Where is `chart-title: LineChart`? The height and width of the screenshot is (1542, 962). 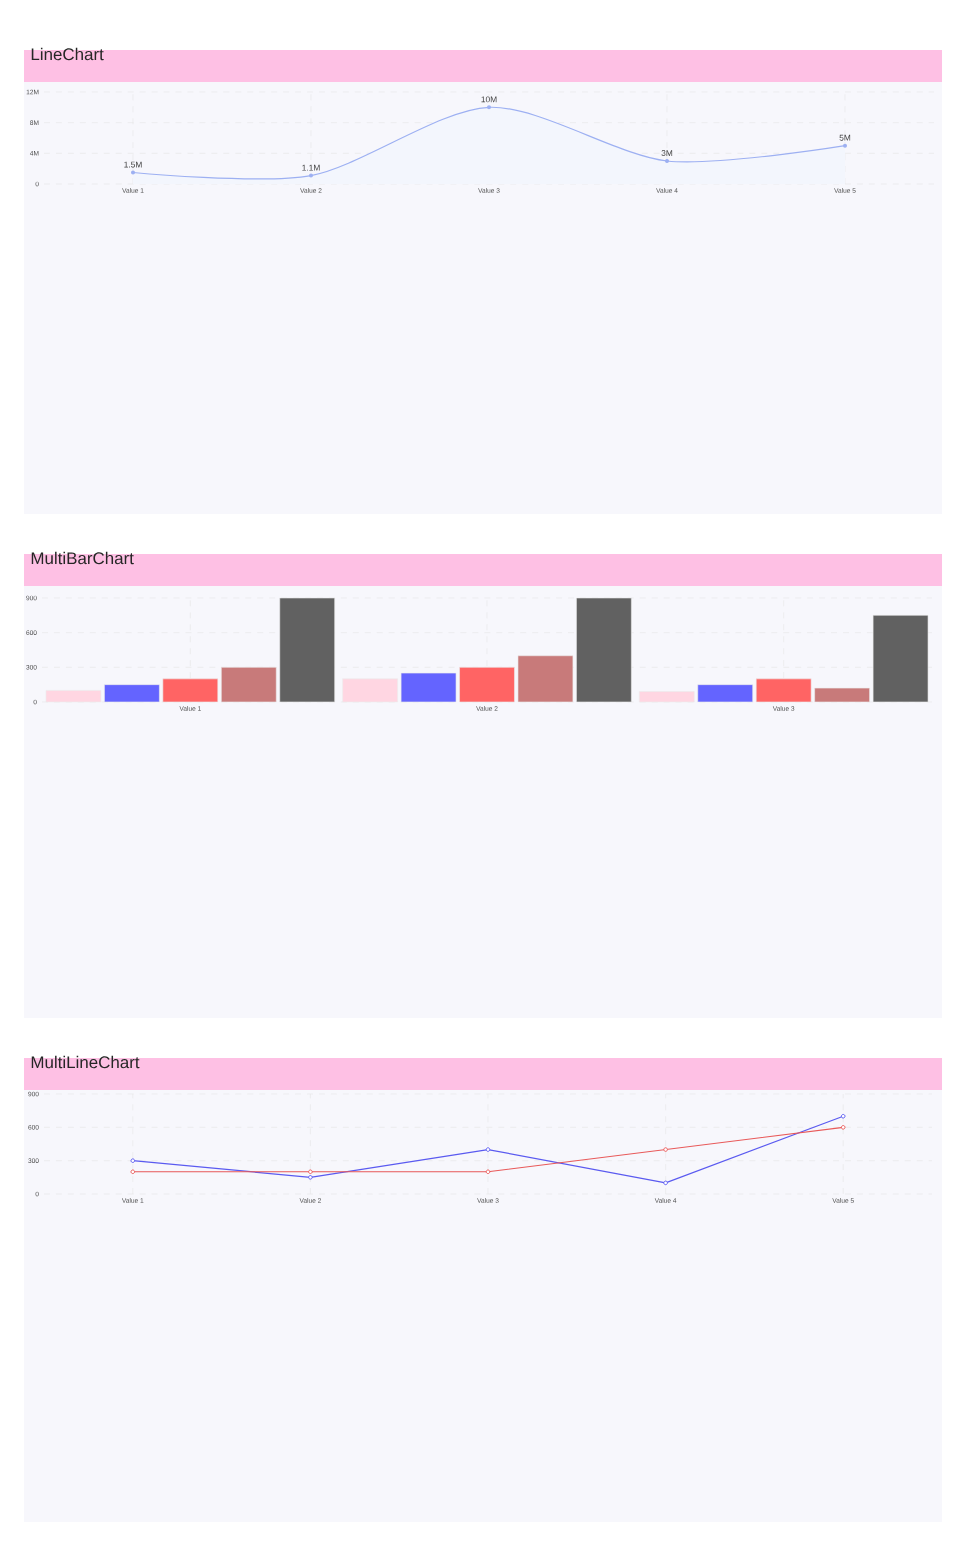 chart-title: LineChart is located at coordinates (67, 54).